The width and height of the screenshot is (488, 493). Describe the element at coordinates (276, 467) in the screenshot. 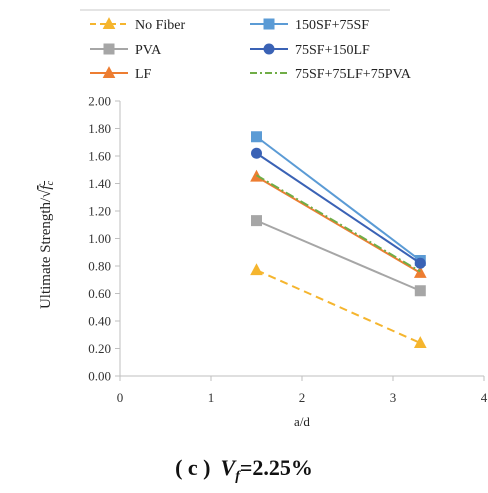

I see `caption-value: =2.25%` at that location.